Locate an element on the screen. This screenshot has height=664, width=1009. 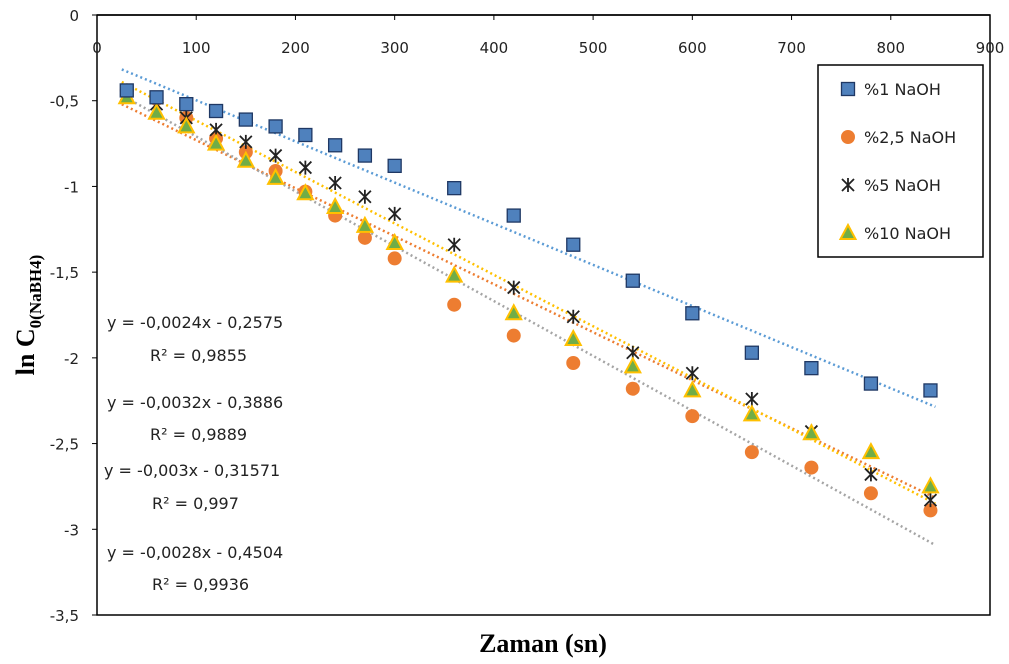
y-tick-label: -3 is located at coordinates (71, 530).